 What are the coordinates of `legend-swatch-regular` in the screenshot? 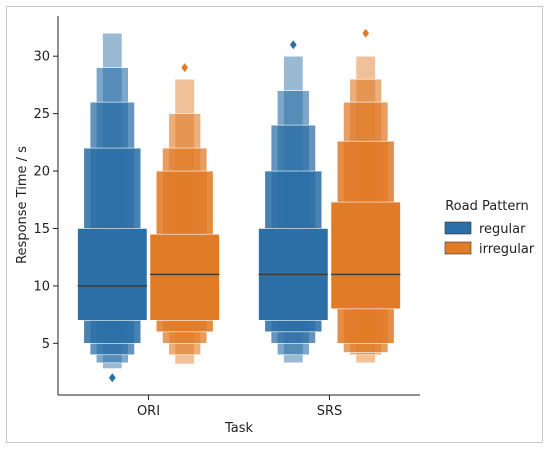 It's located at (458, 228).